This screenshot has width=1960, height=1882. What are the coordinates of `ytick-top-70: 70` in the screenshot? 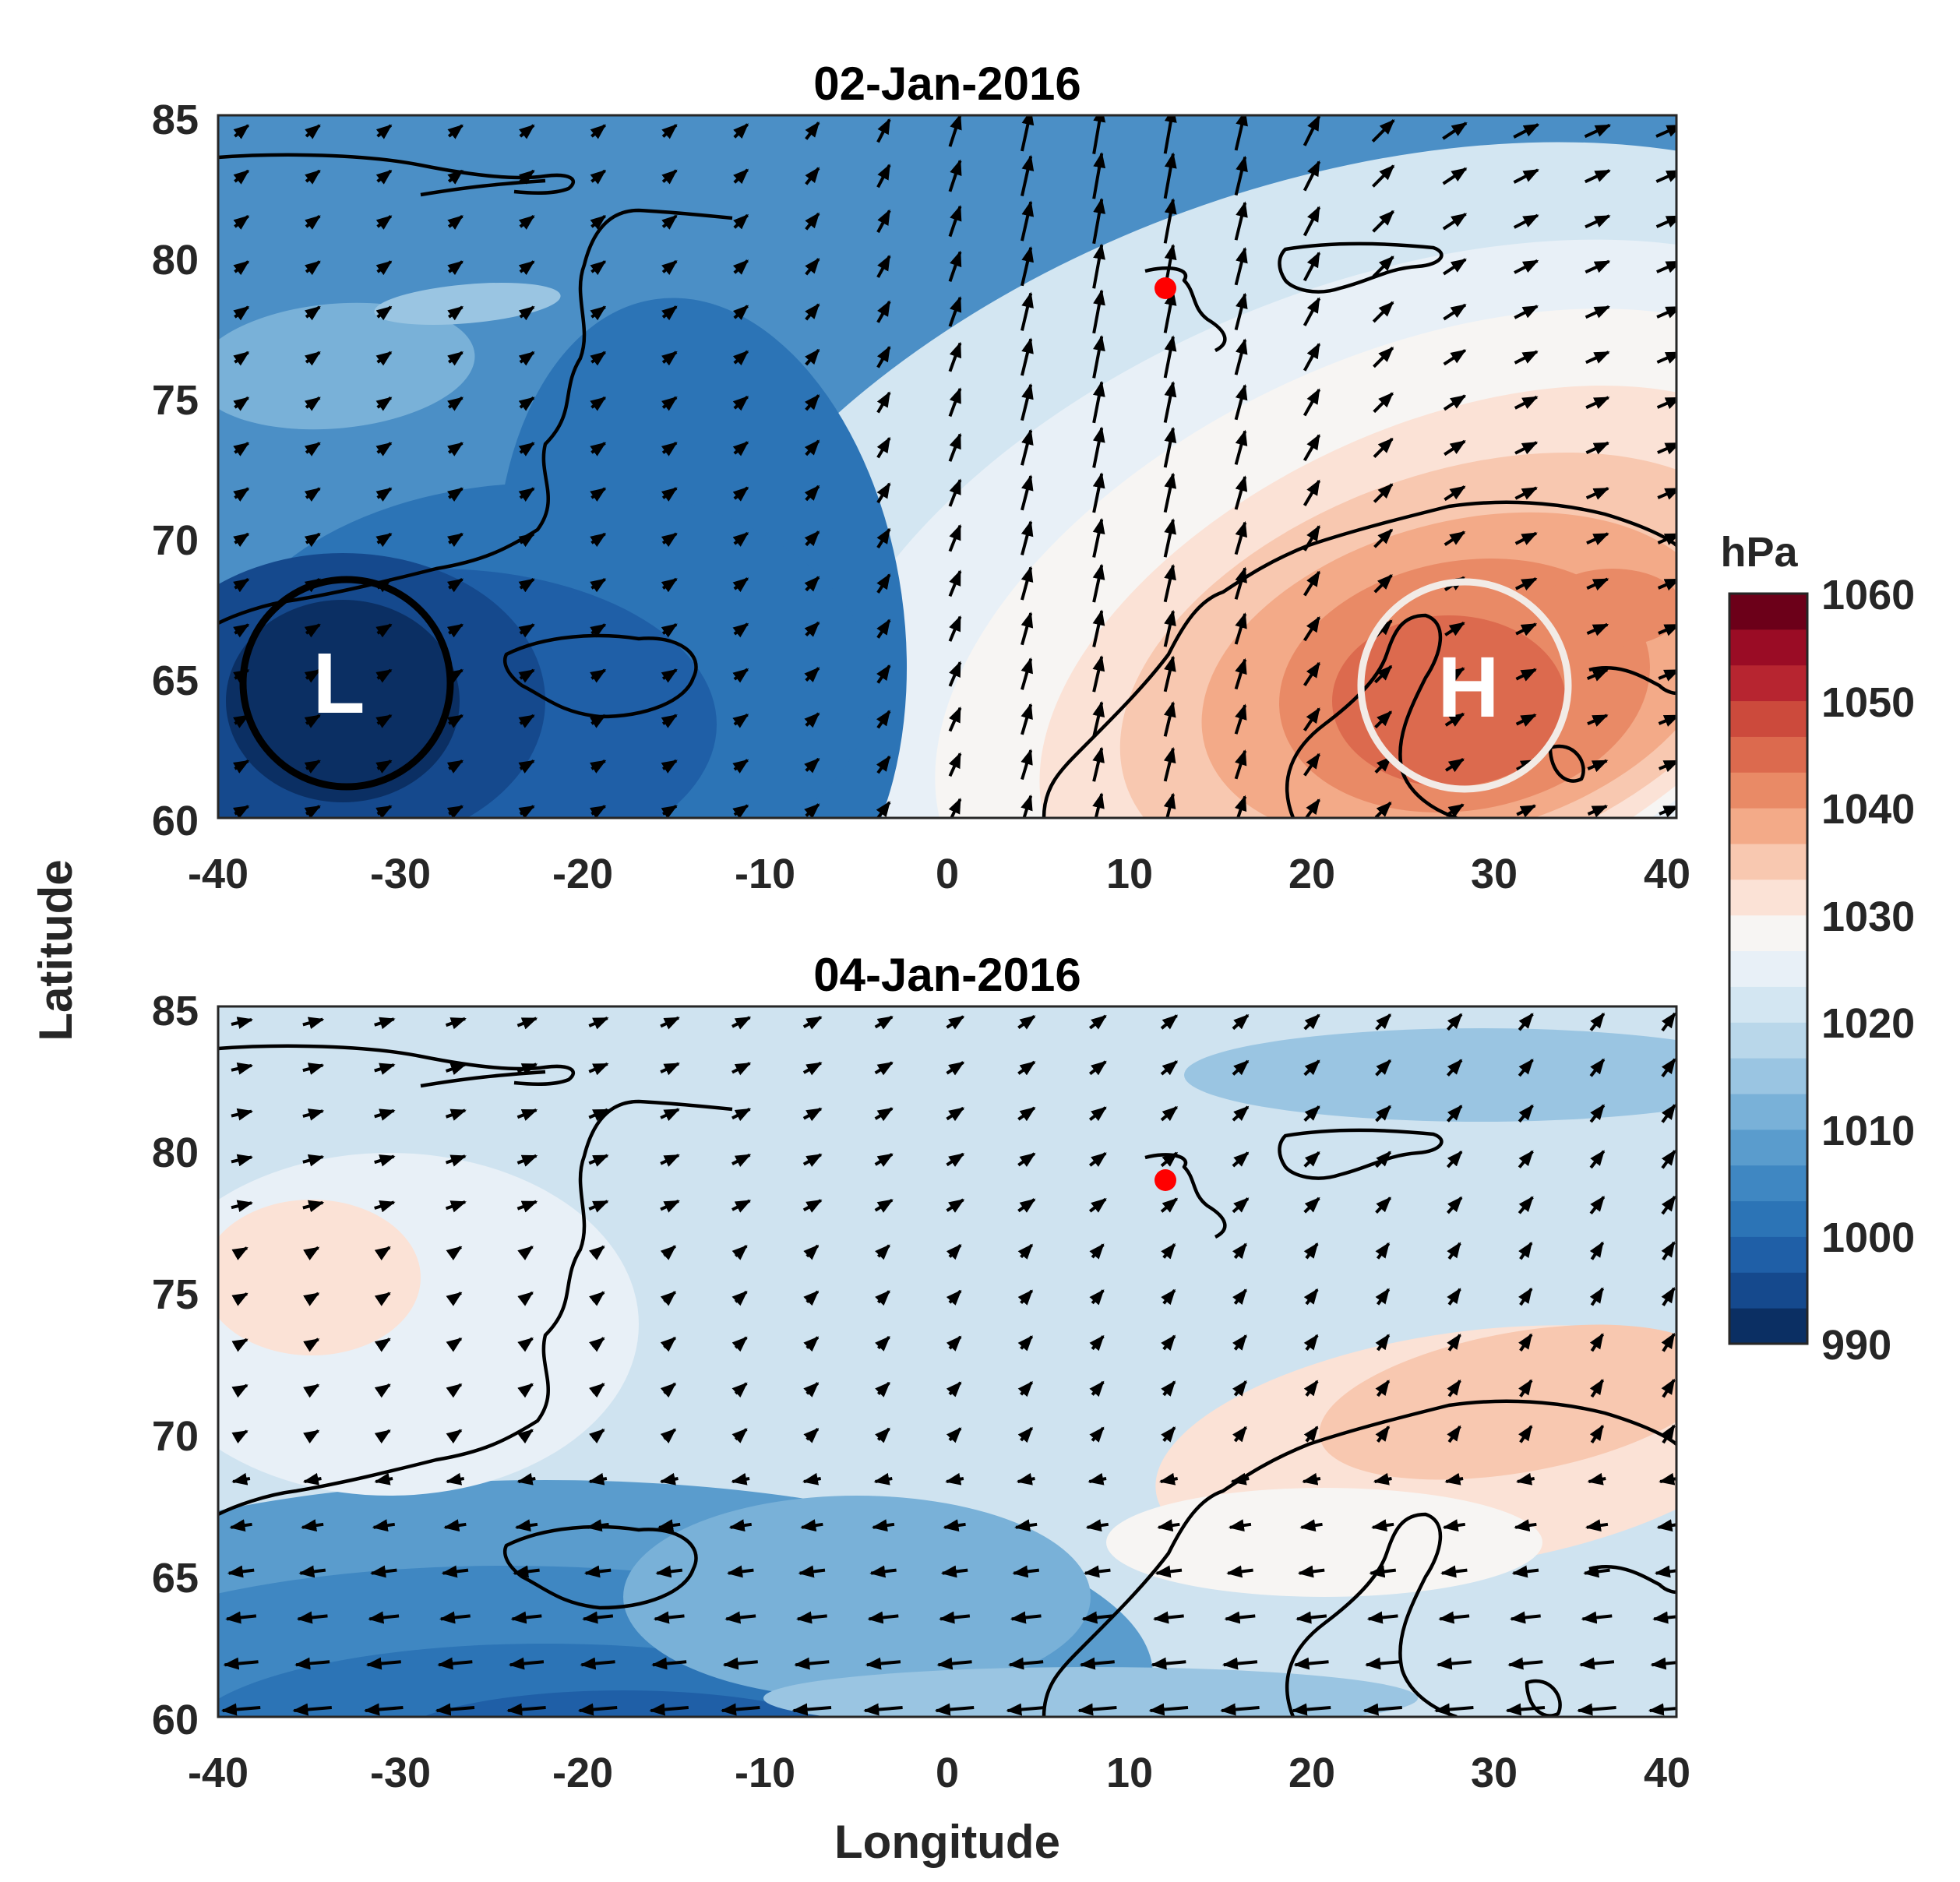 It's located at (175, 540).